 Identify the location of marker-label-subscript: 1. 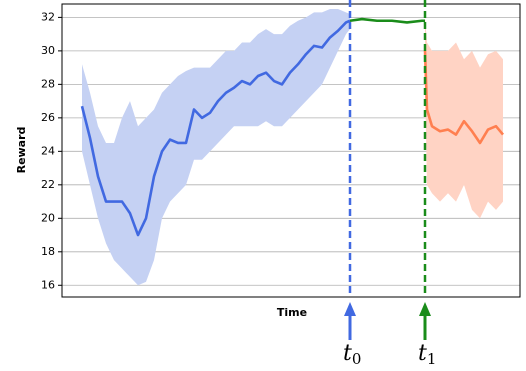
(432, 359).